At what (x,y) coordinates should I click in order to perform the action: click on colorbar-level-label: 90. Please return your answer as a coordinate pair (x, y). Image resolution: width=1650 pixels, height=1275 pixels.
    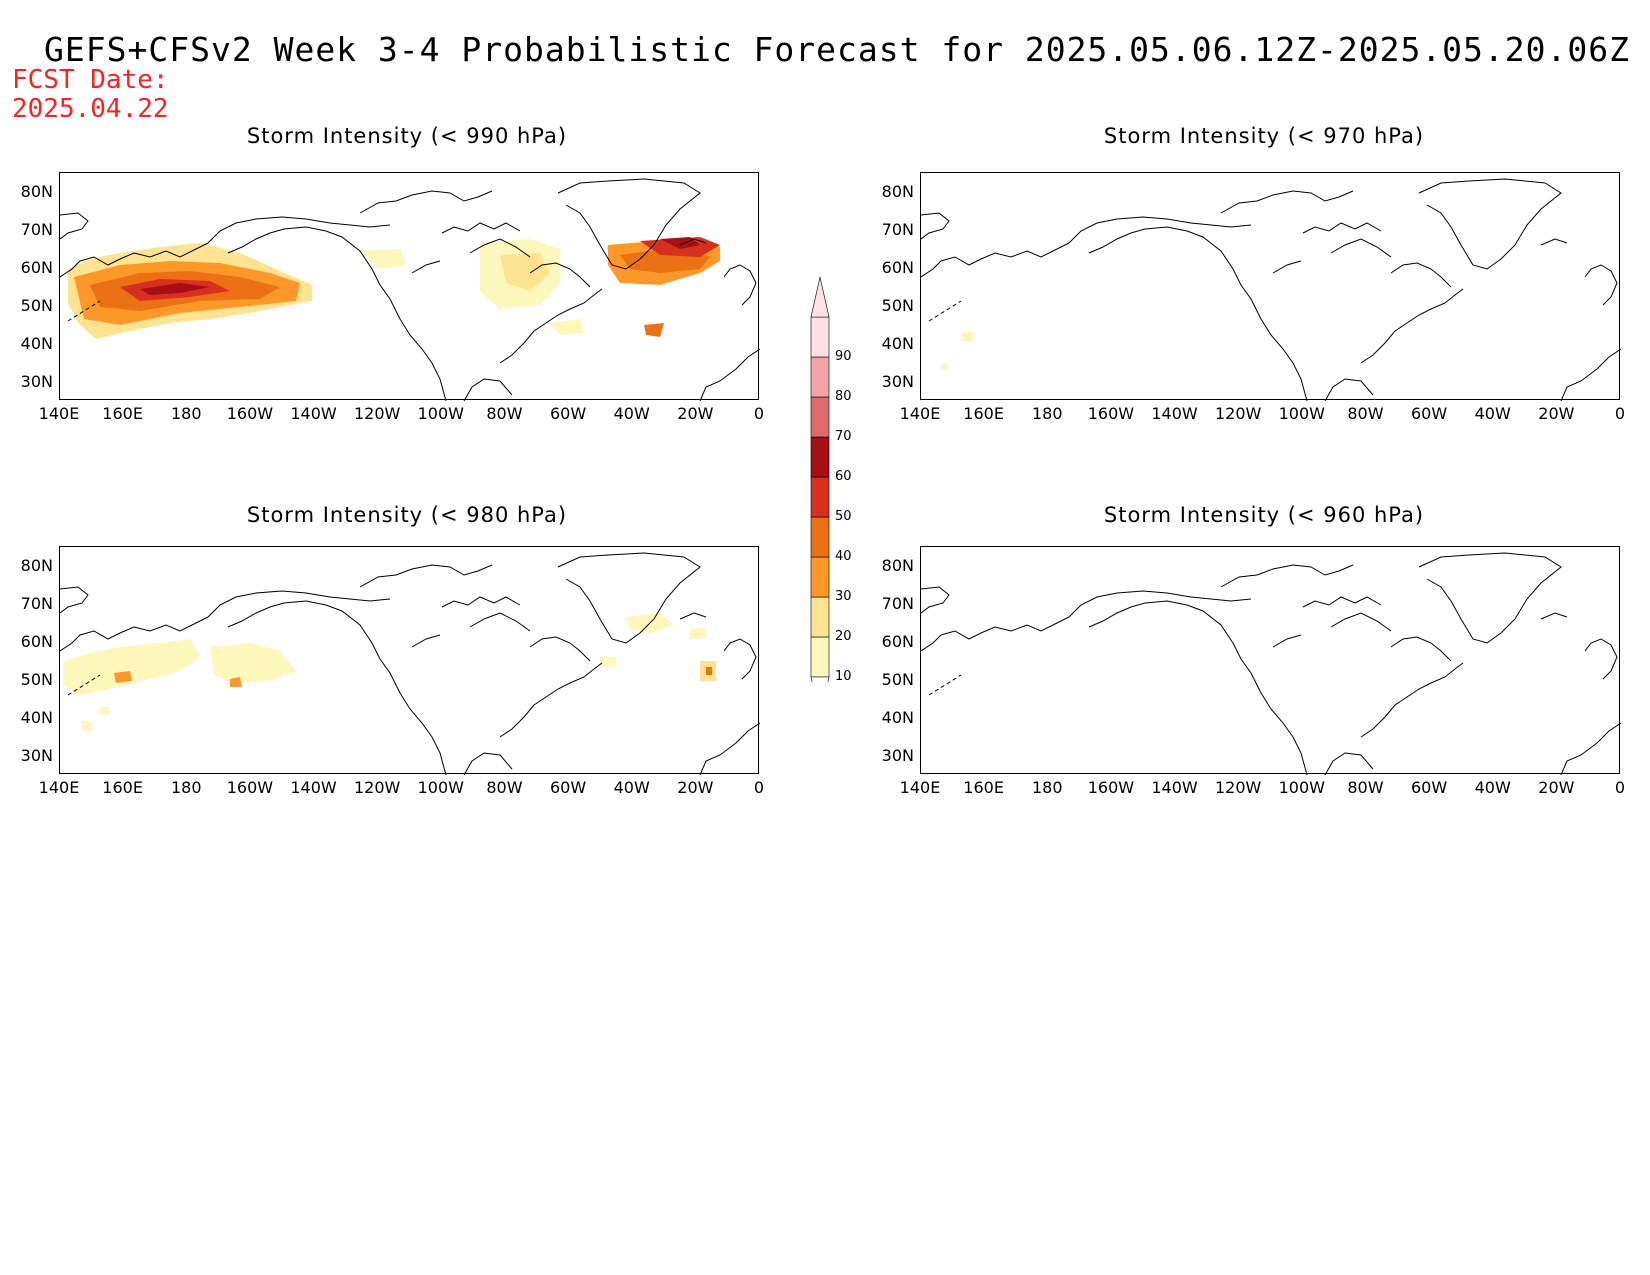
    Looking at the image, I should click on (843, 356).